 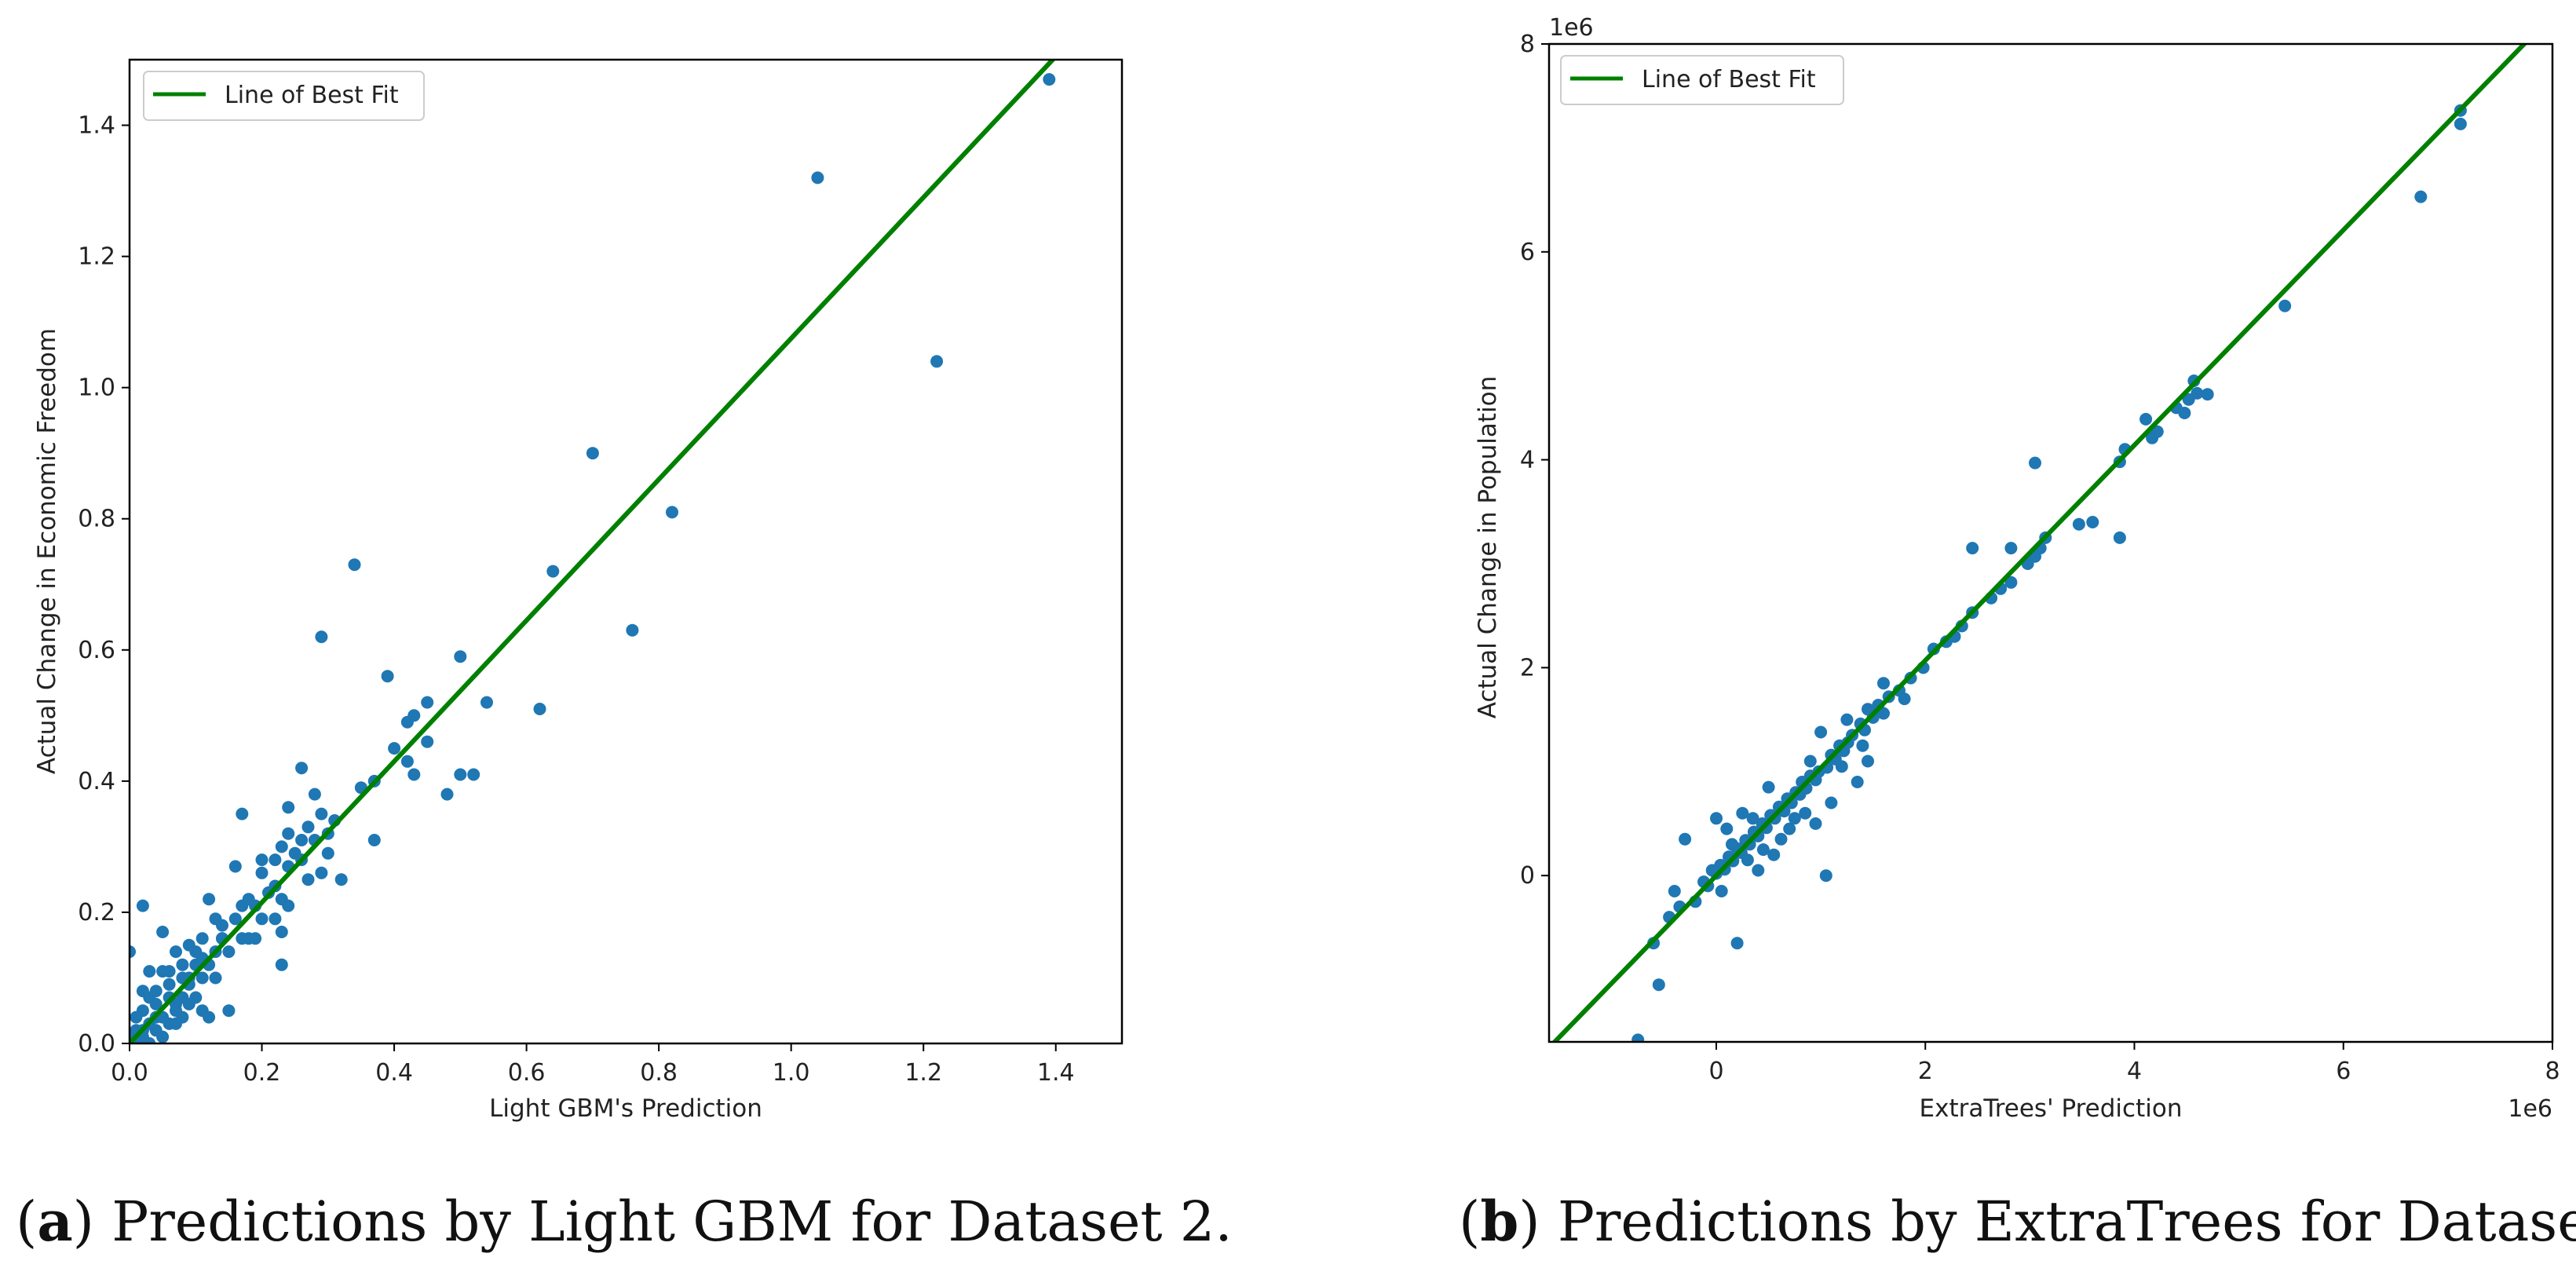 What do you see at coordinates (96, 913) in the screenshot?
I see `y-tick-label-a-1: 0.2` at bounding box center [96, 913].